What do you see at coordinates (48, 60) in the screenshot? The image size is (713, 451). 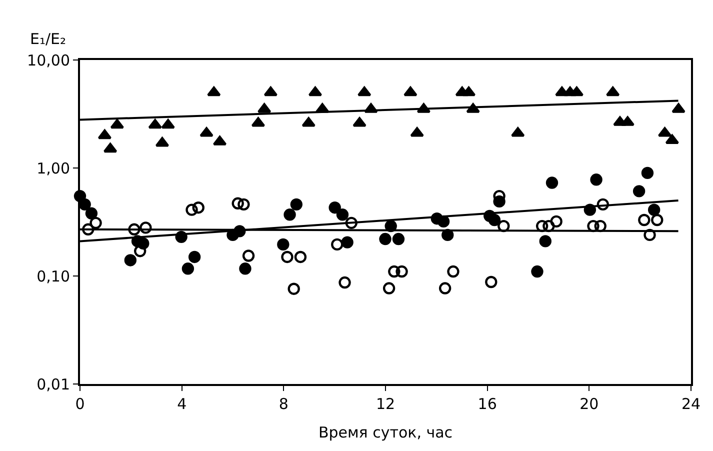 I see `y-tick-label: 10,00` at bounding box center [48, 60].